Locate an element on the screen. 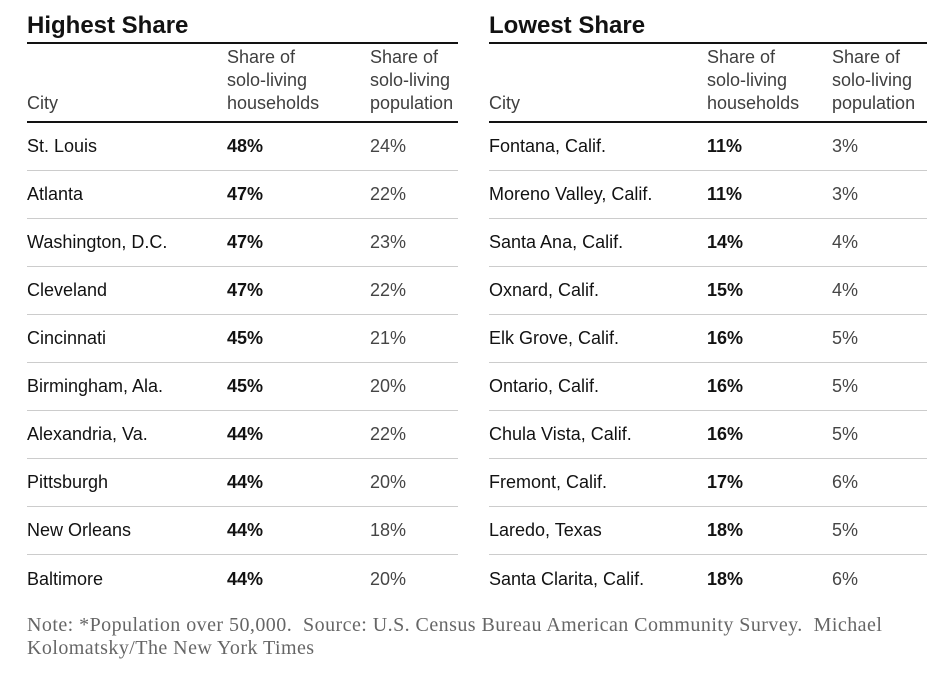  table-row: Santa Clarita, Calif. 18% 6% is located at coordinates (708, 579).